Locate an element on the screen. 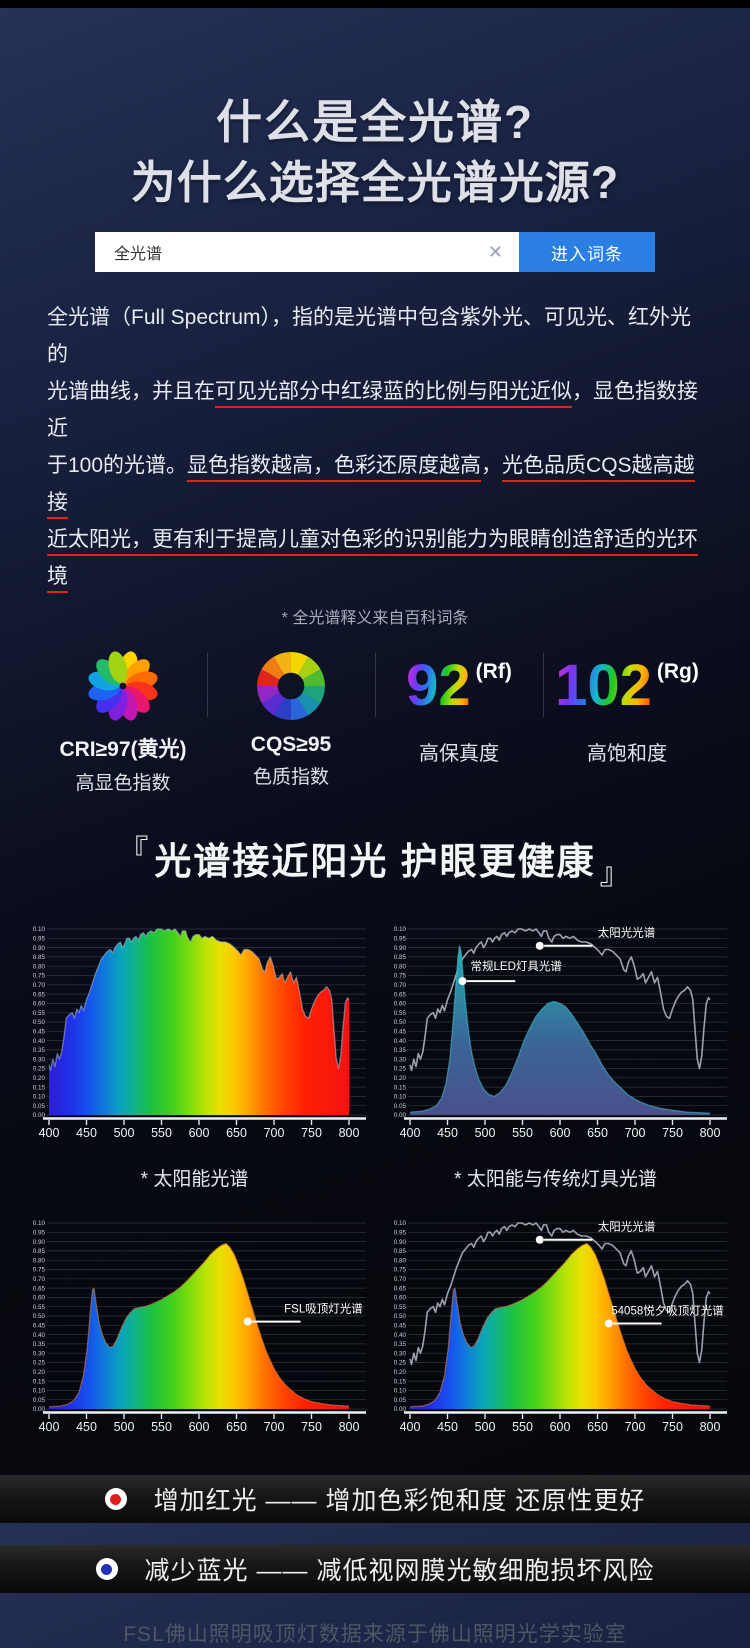  svg-text: 太阳光光谱 is located at coordinates (627, 1227).